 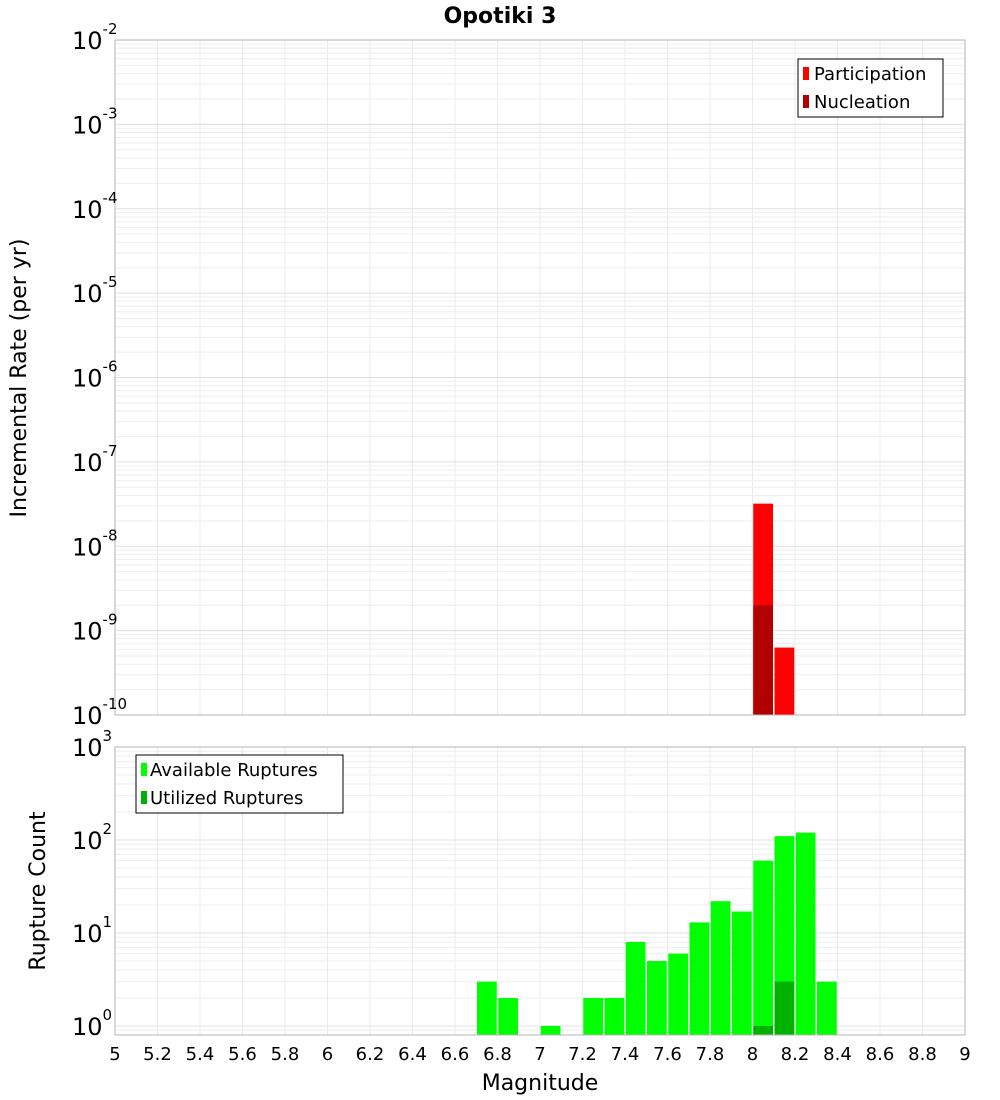 I want to click on bottom-y-tick-exponent: 0, so click(x=108, y=1015).